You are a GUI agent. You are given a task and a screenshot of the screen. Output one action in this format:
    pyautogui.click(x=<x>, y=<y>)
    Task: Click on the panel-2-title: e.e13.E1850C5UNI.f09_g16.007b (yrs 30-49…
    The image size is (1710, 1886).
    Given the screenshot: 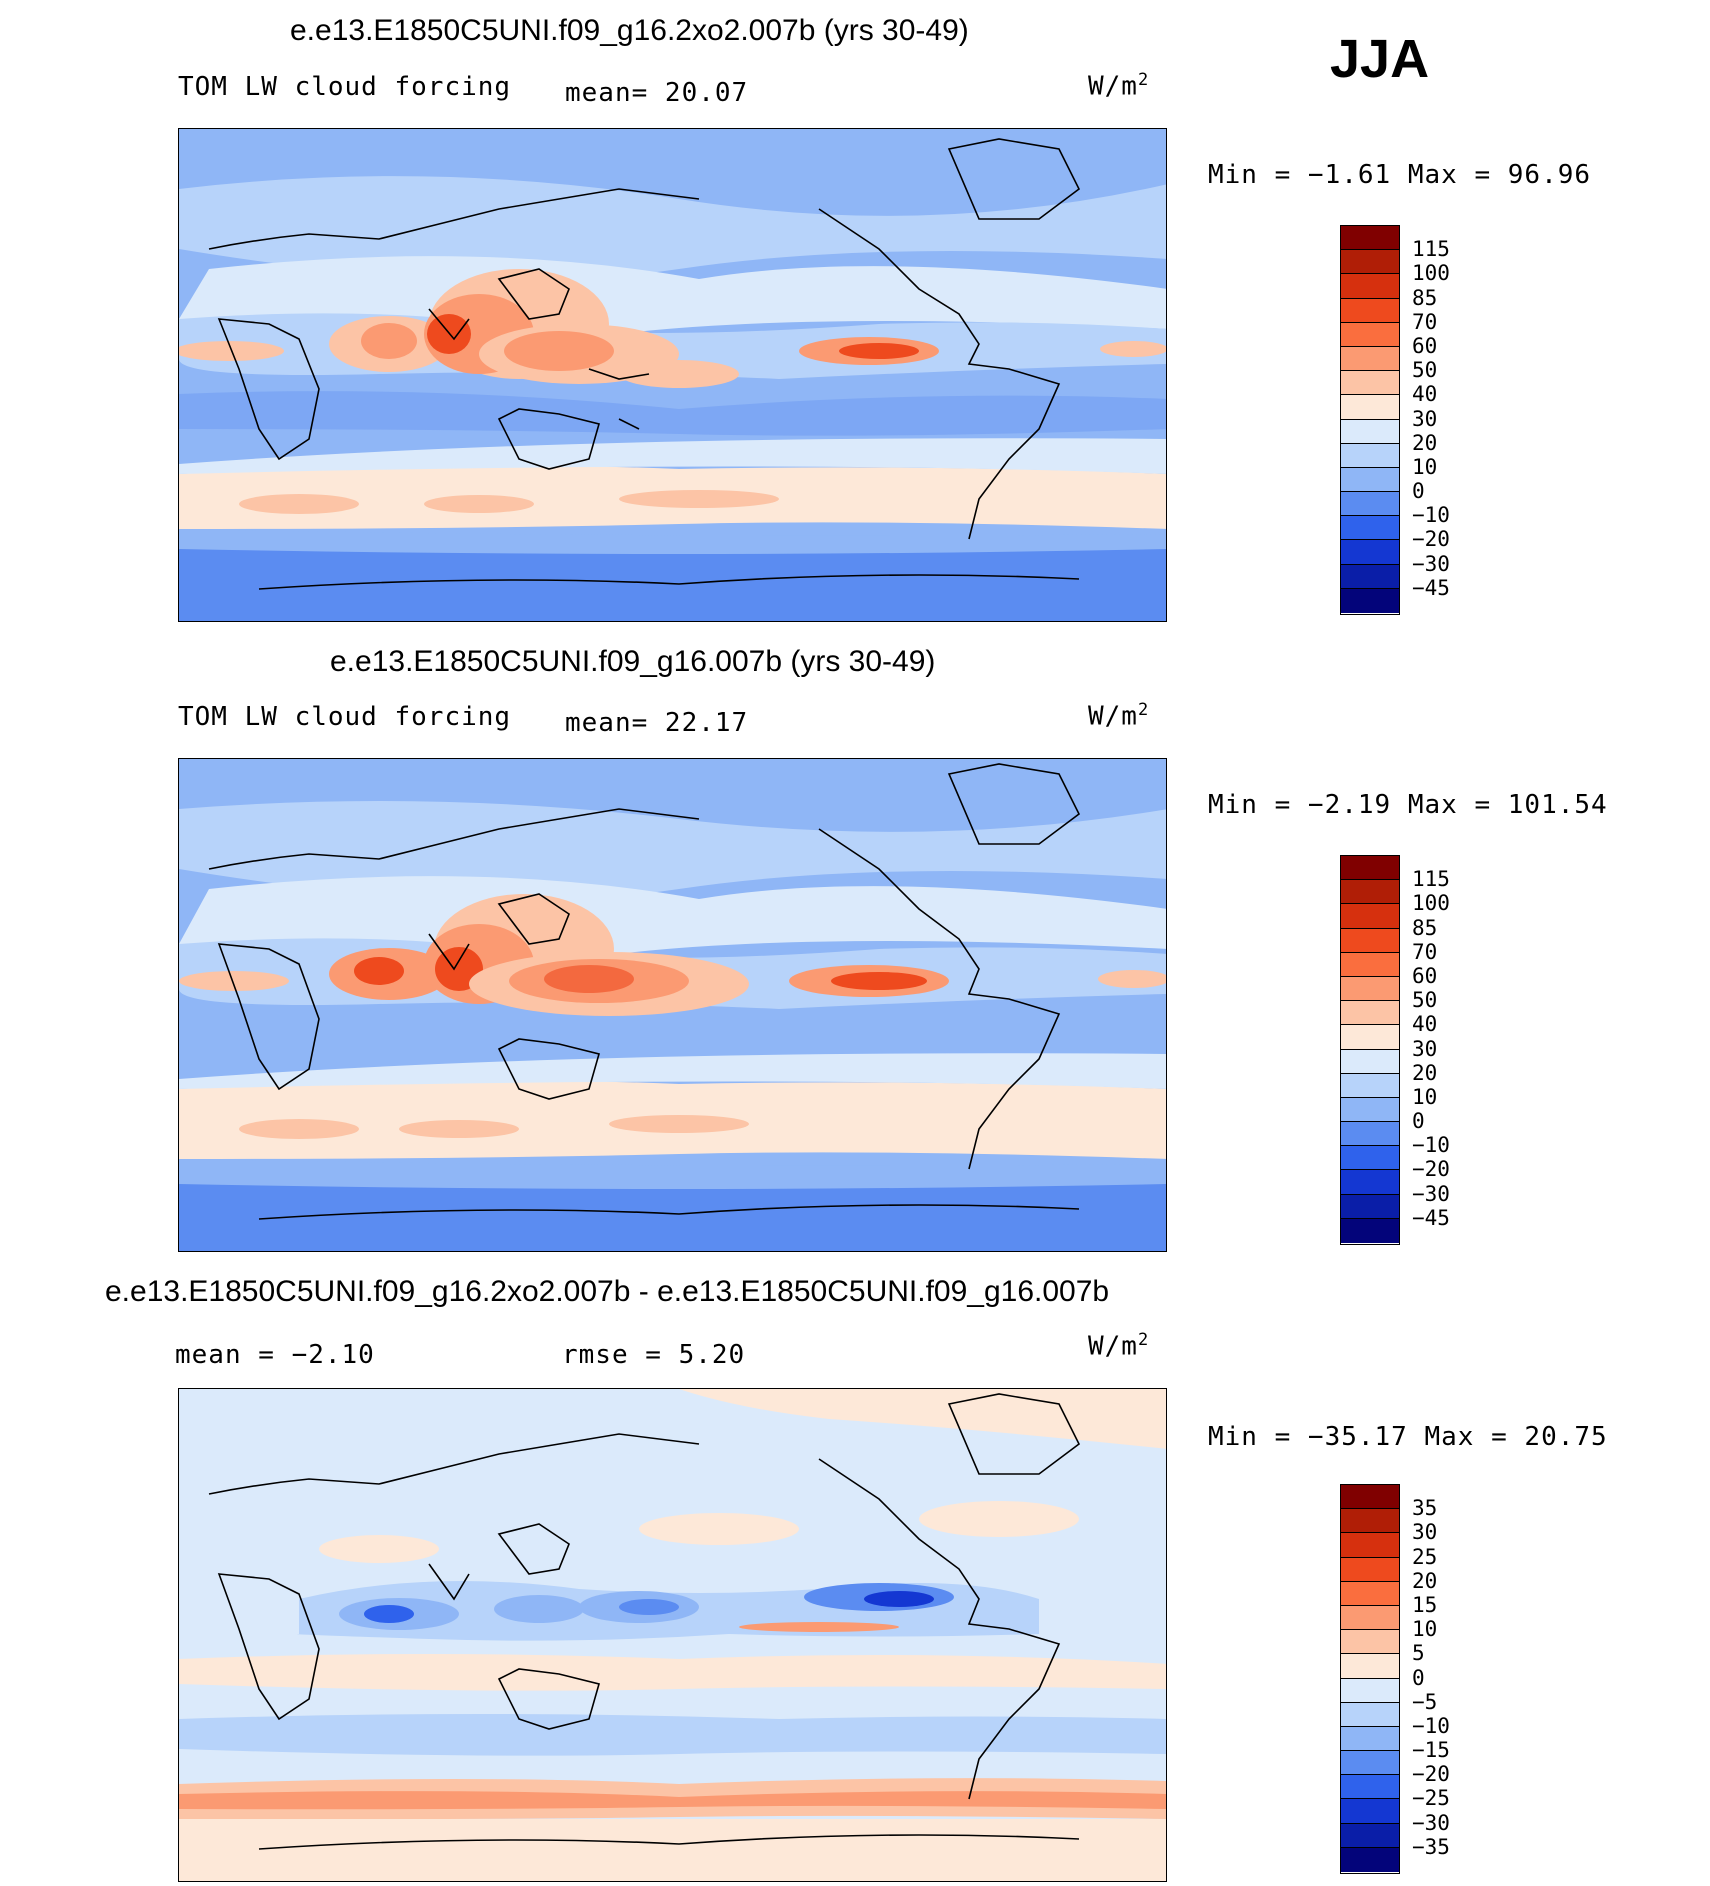 What is the action you would take?
    pyautogui.click(x=633, y=661)
    